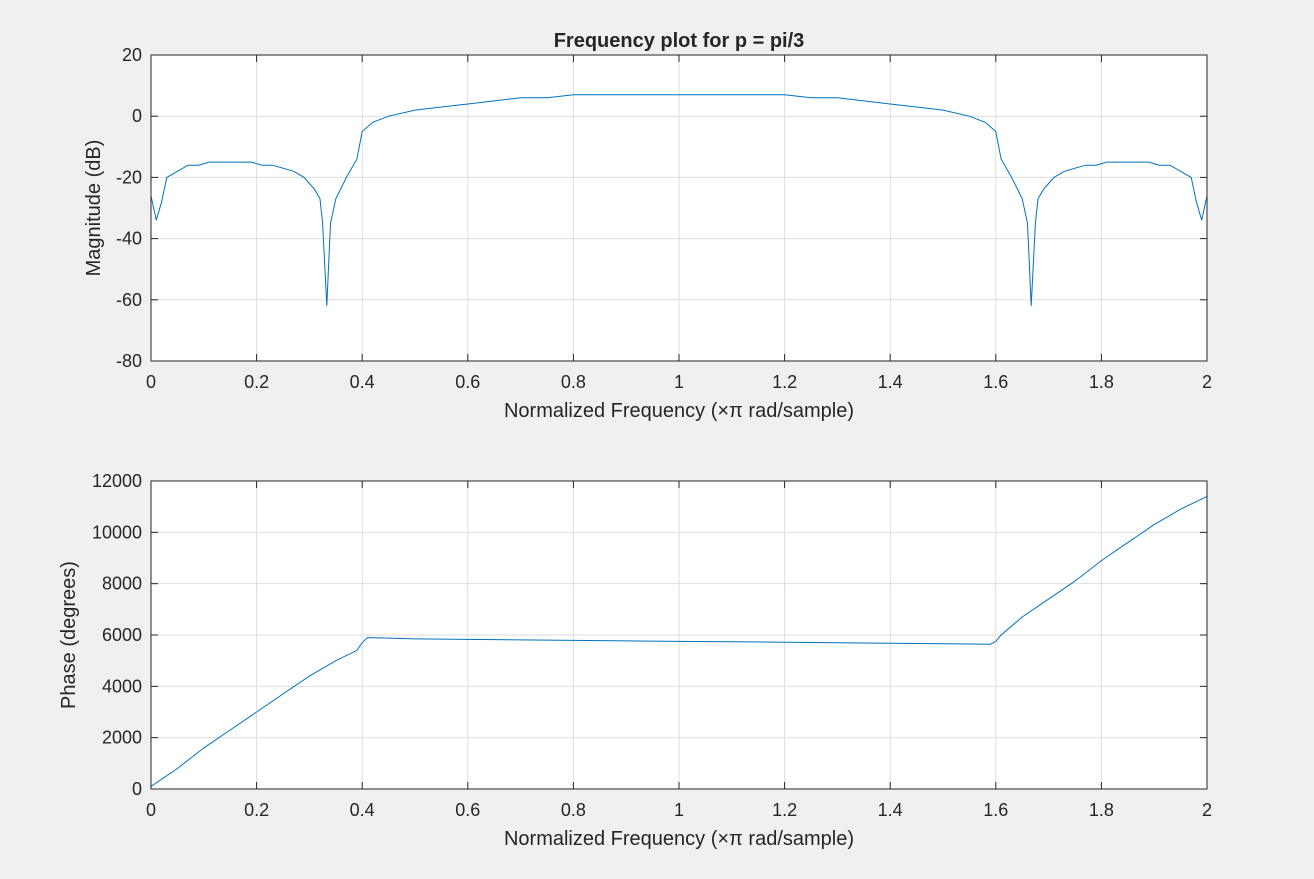 The width and height of the screenshot is (1314, 879). What do you see at coordinates (122, 584) in the screenshot?
I see `y-tick-label: 8000` at bounding box center [122, 584].